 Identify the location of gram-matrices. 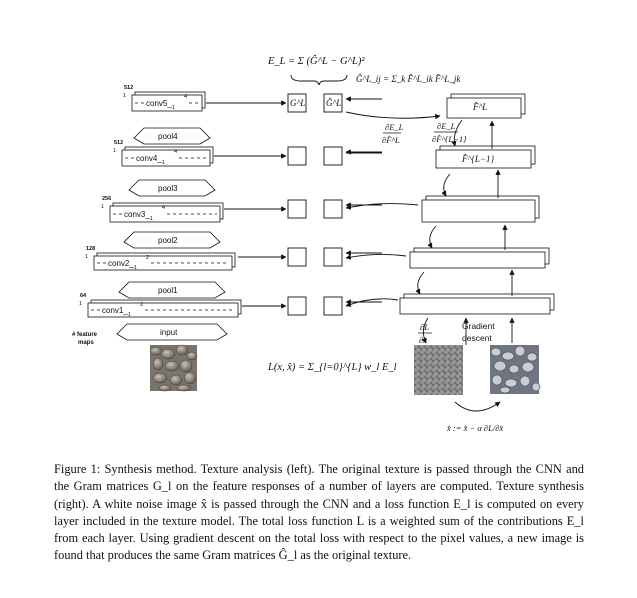
(323, 204).